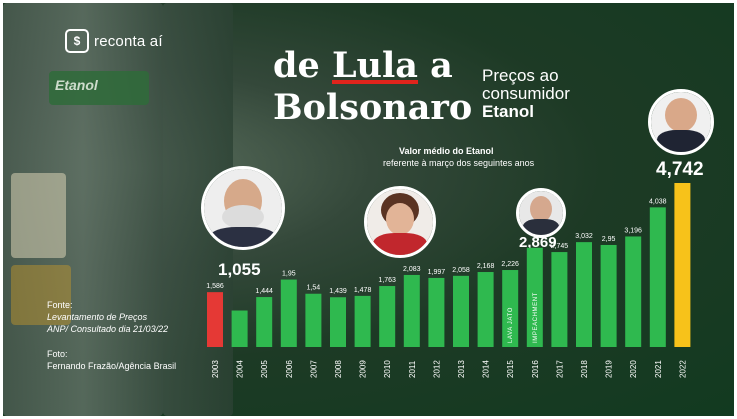 This screenshot has width=737, height=419. What do you see at coordinates (510, 369) in the screenshot?
I see `x-tick-2015: 2015` at bounding box center [510, 369].